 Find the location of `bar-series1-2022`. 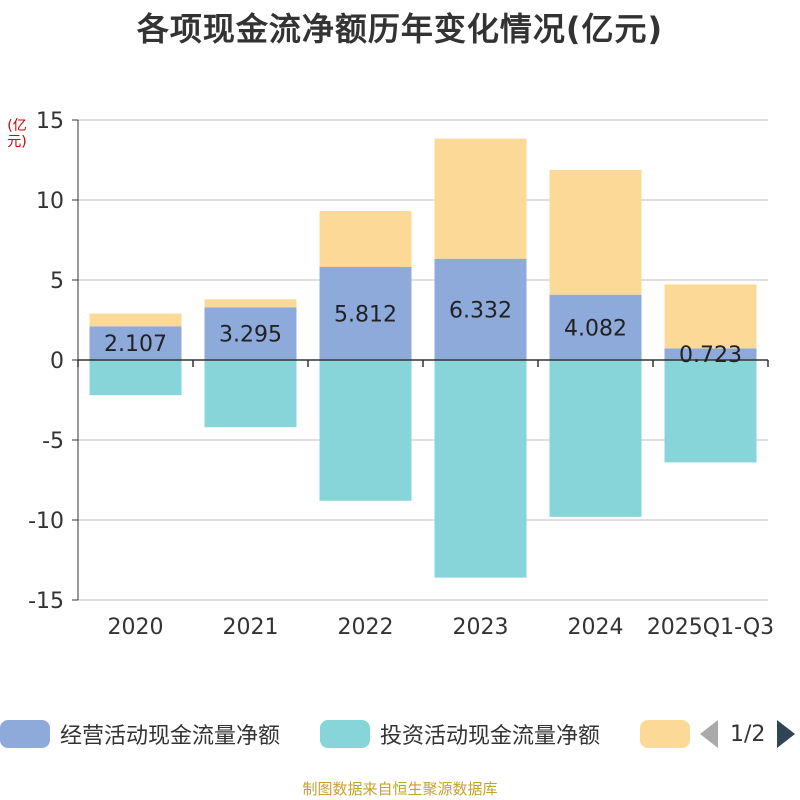

bar-series1-2022 is located at coordinates (365, 430).